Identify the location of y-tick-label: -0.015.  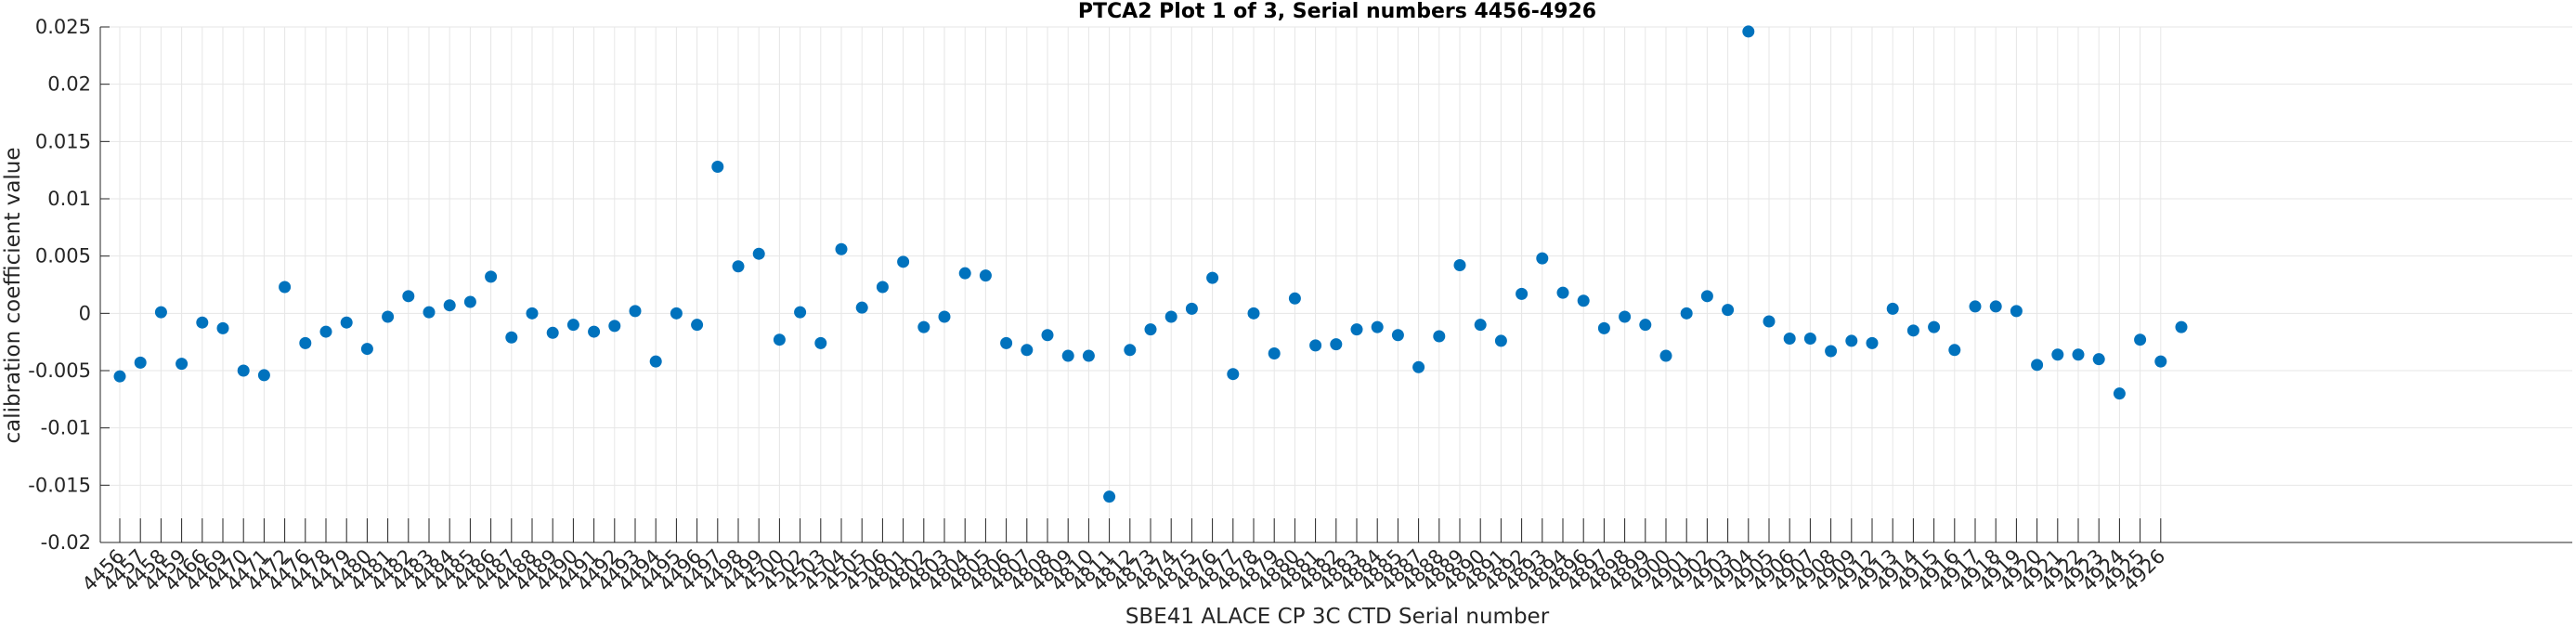
(59, 485).